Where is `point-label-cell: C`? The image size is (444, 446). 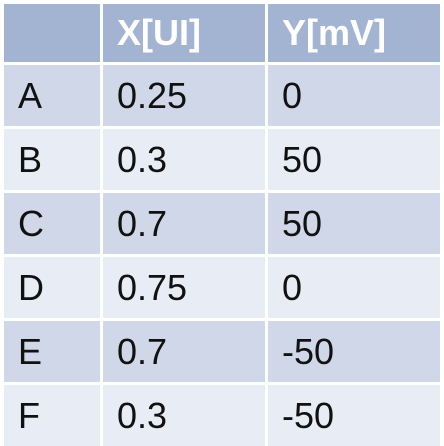 point-label-cell: C is located at coordinates (52, 223).